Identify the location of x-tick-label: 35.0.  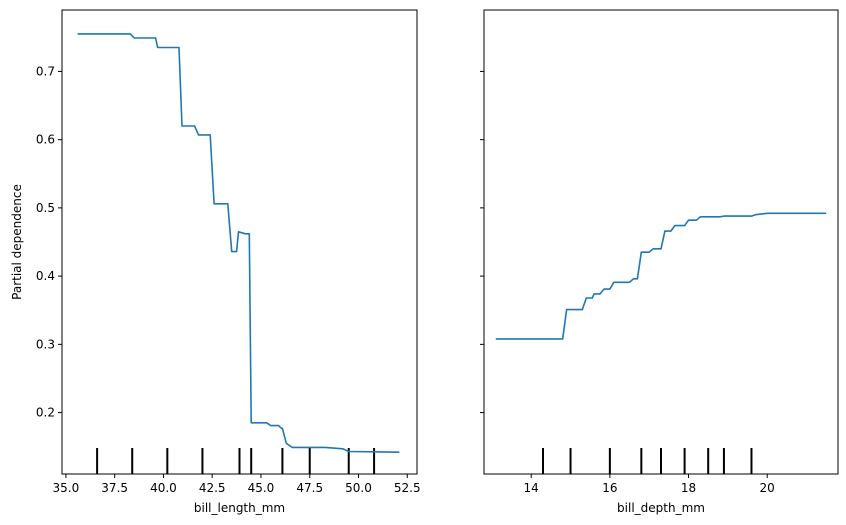
(66, 488).